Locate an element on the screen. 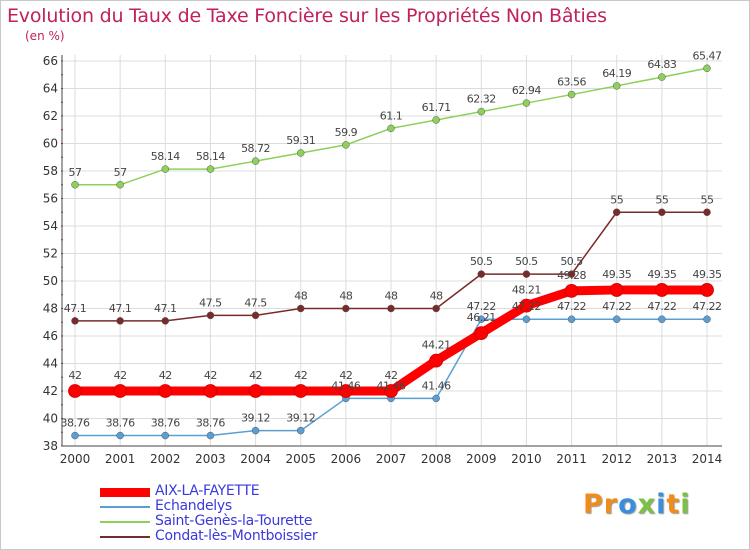 Image resolution: width=750 pixels, height=550 pixels. logo-letter: x is located at coordinates (647, 504).